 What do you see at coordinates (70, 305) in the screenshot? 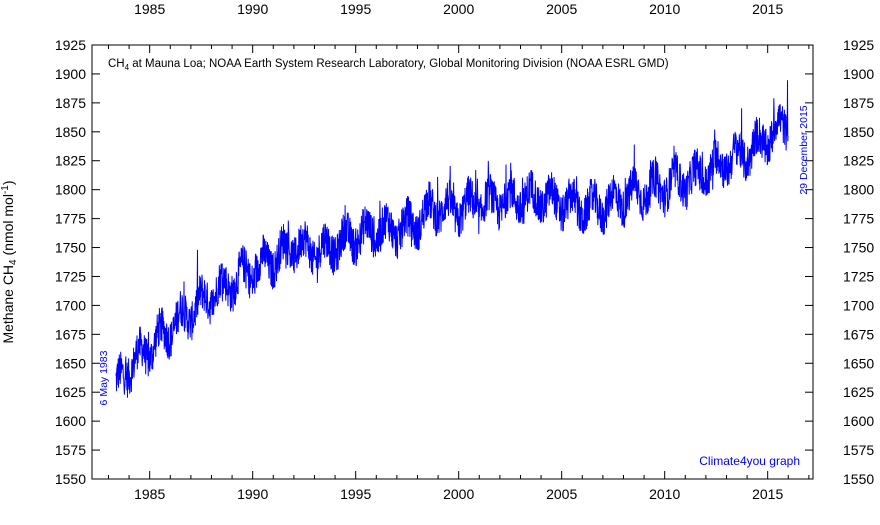
I see `y-tick-label-left: 1700` at bounding box center [70, 305].